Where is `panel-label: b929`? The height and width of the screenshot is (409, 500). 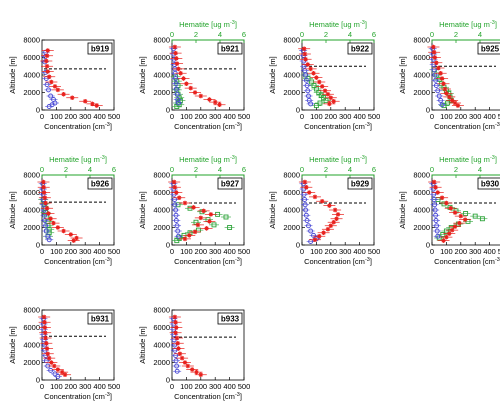 panel-label: b929 is located at coordinates (360, 184).